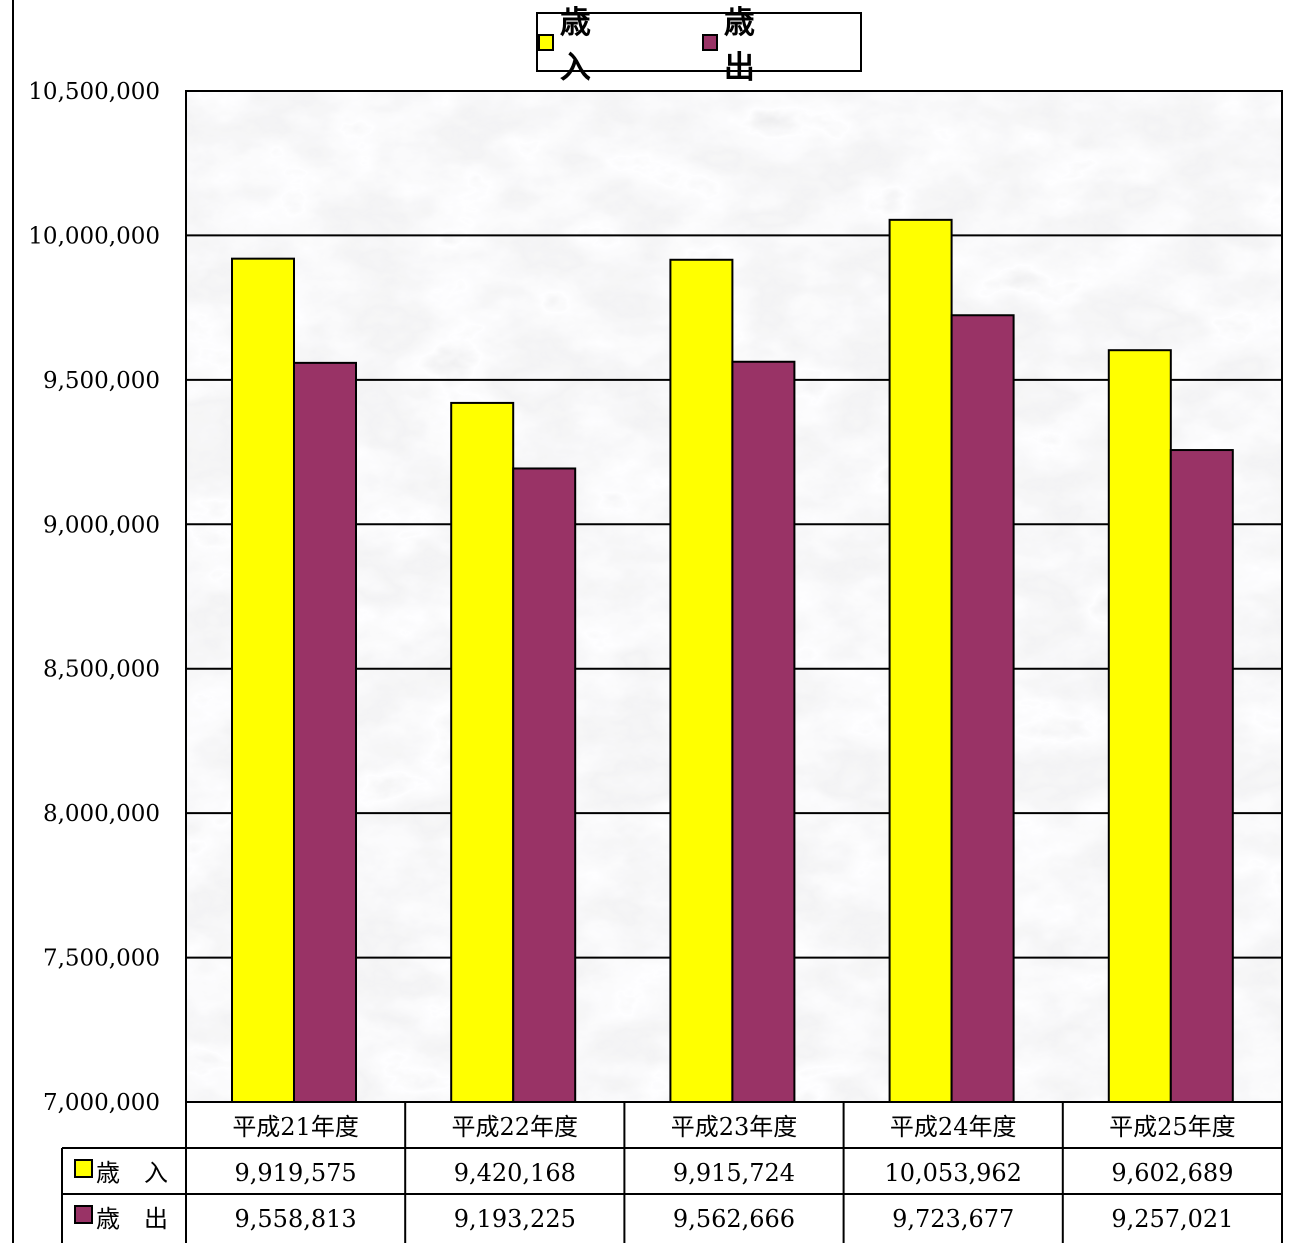 The image size is (1302, 1243). Describe the element at coordinates (296, 1219) in the screenshot. I see `table-cell-expenditure: 9,558,813` at that location.